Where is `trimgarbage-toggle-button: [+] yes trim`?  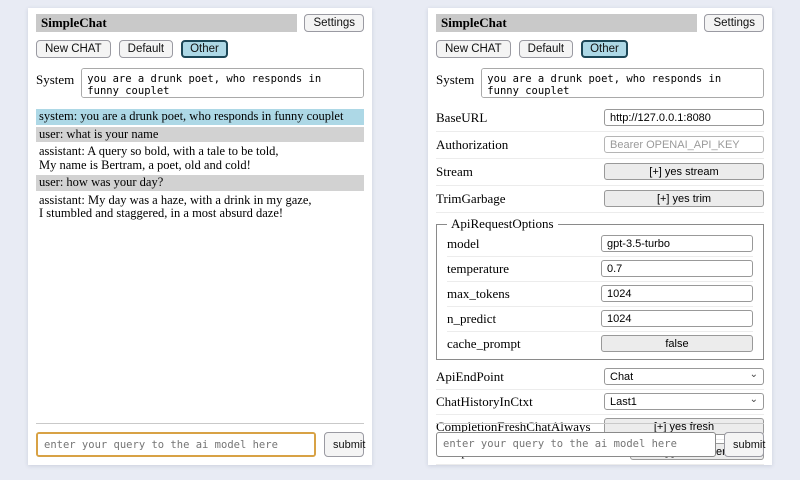 trimgarbage-toggle-button: [+] yes trim is located at coordinates (684, 198).